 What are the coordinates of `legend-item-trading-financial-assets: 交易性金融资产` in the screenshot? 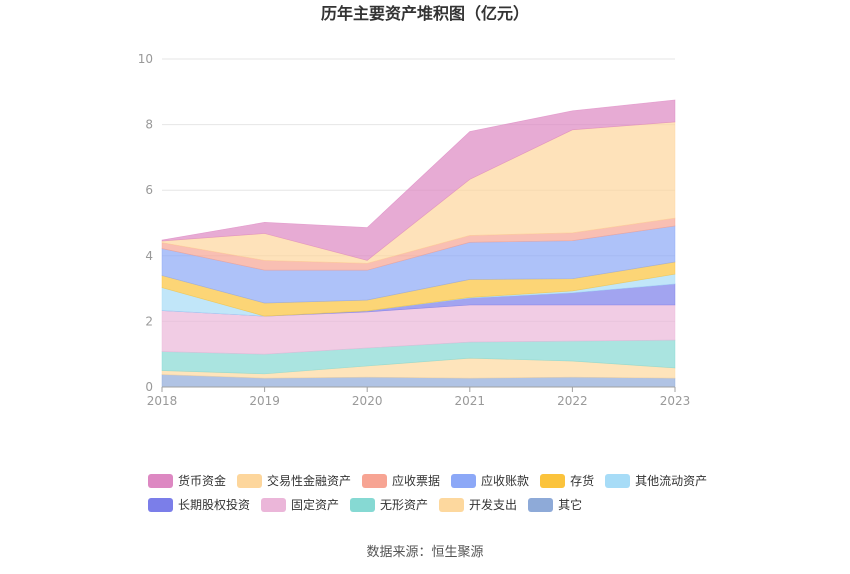 It's located at (294, 481).